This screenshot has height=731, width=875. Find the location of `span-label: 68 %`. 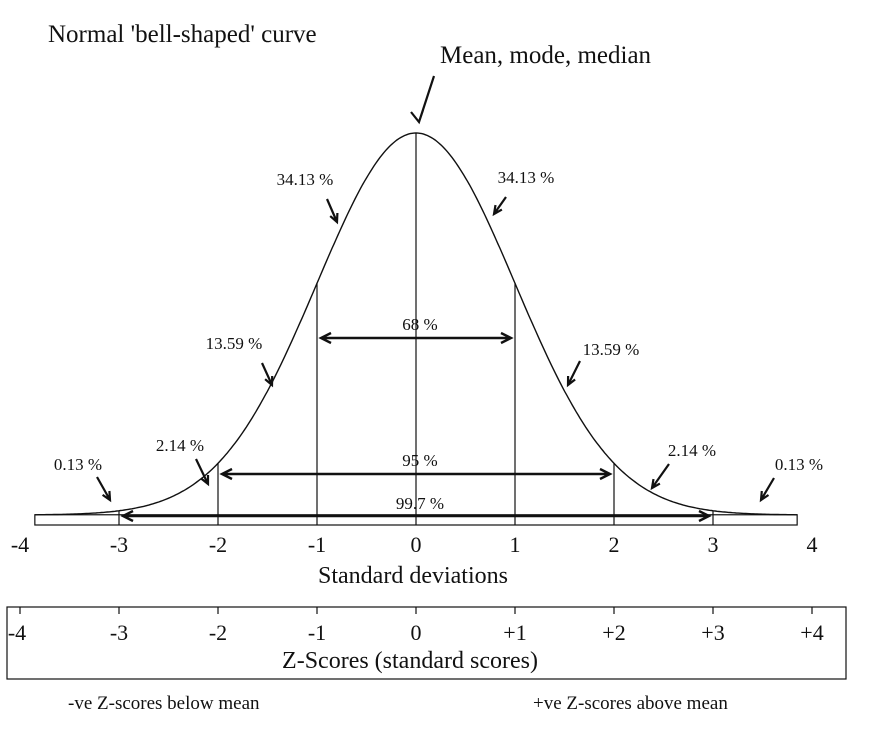

span-label: 68 % is located at coordinates (419, 324).